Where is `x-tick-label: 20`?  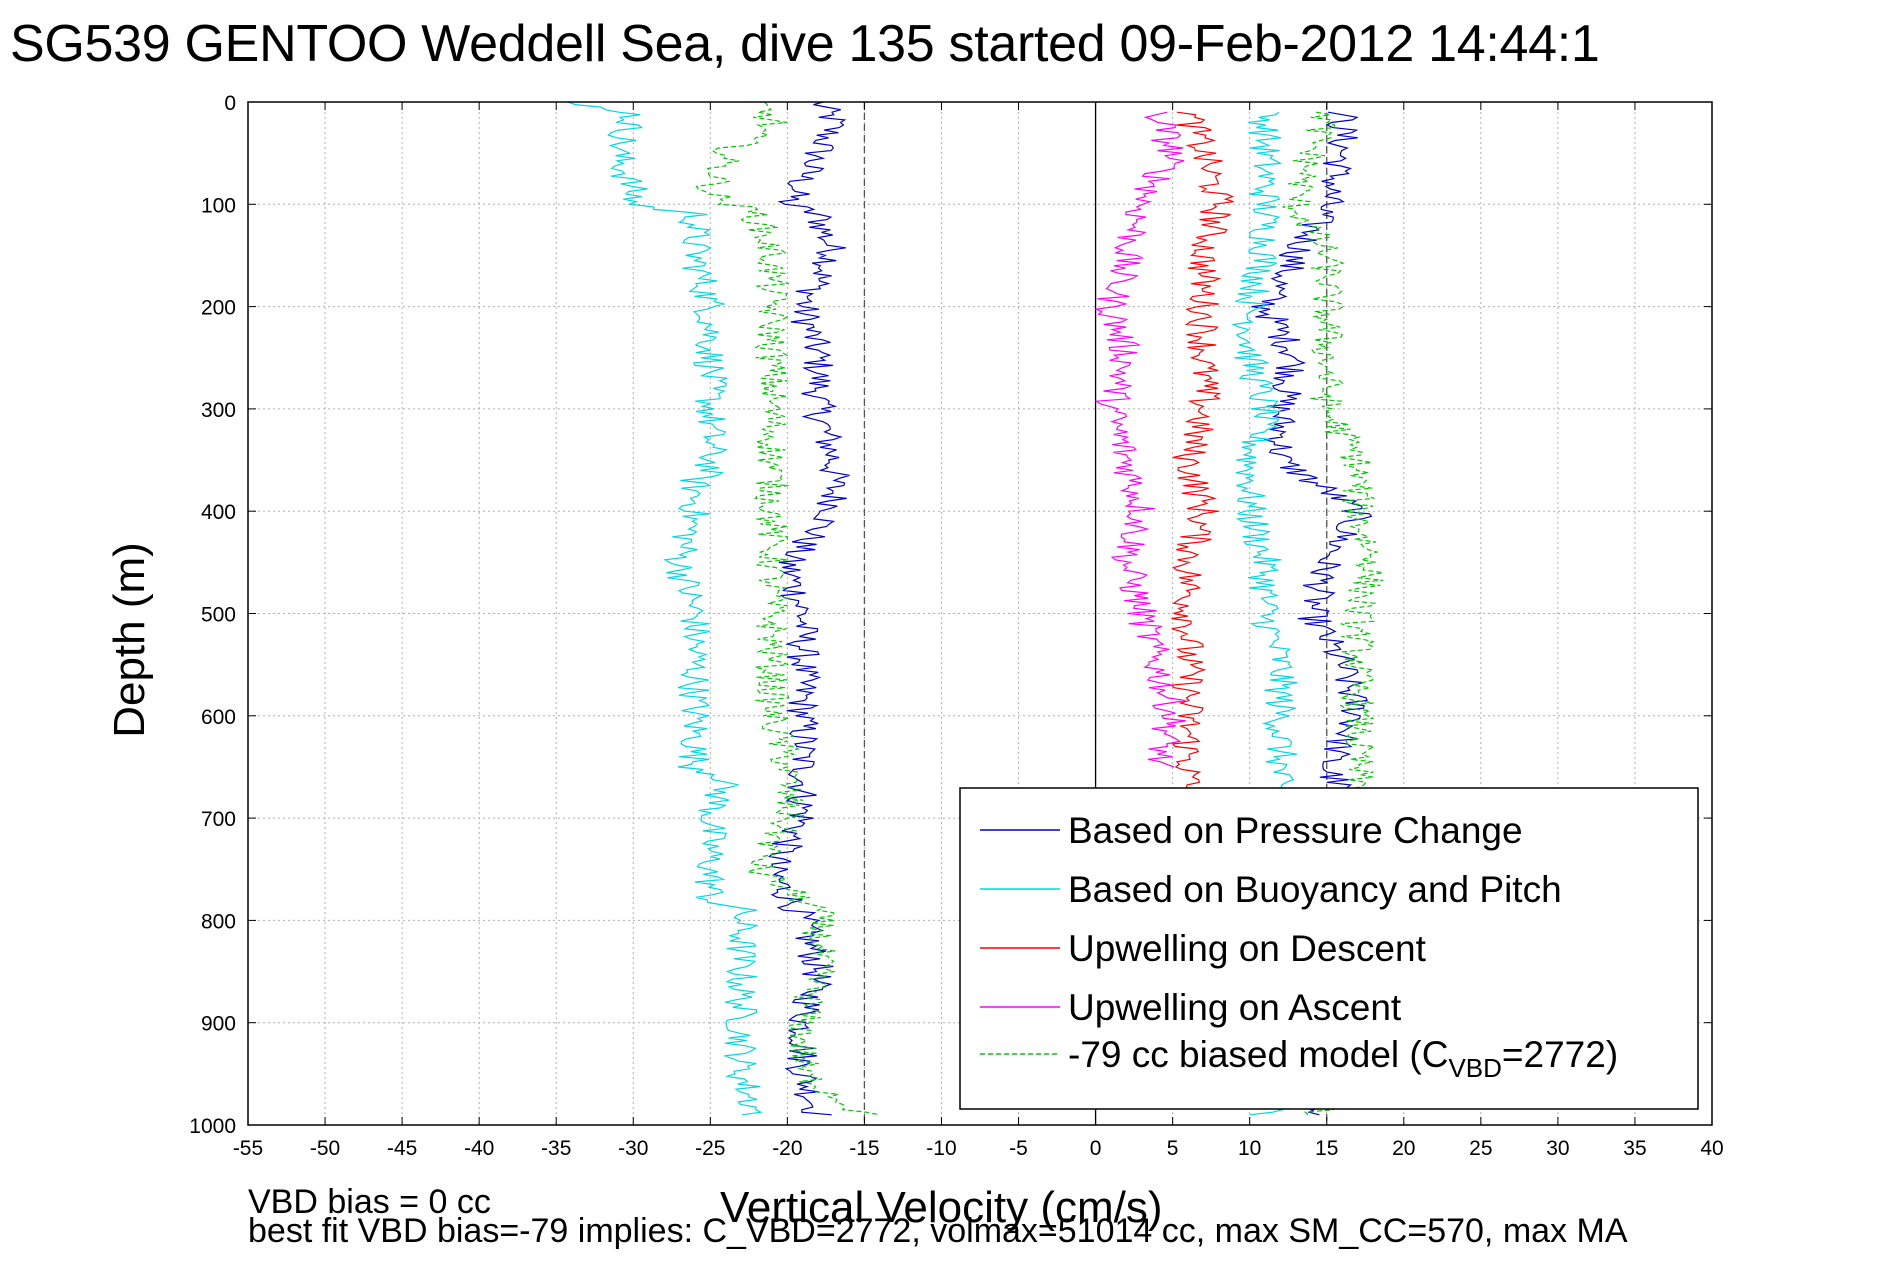
x-tick-label: 20 is located at coordinates (1403, 1148).